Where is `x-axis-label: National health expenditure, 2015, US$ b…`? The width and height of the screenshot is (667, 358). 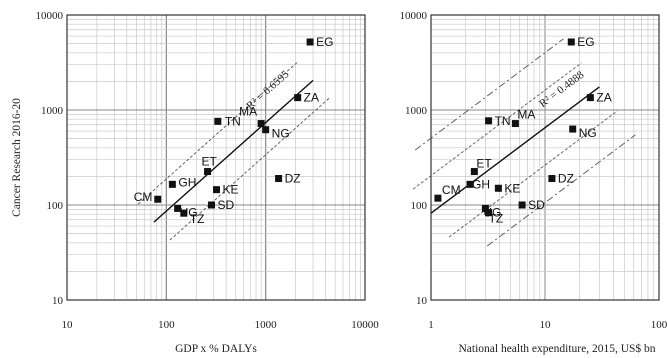
x-axis-label: National health expenditure, 2015, US$ b… is located at coordinates (556, 348).